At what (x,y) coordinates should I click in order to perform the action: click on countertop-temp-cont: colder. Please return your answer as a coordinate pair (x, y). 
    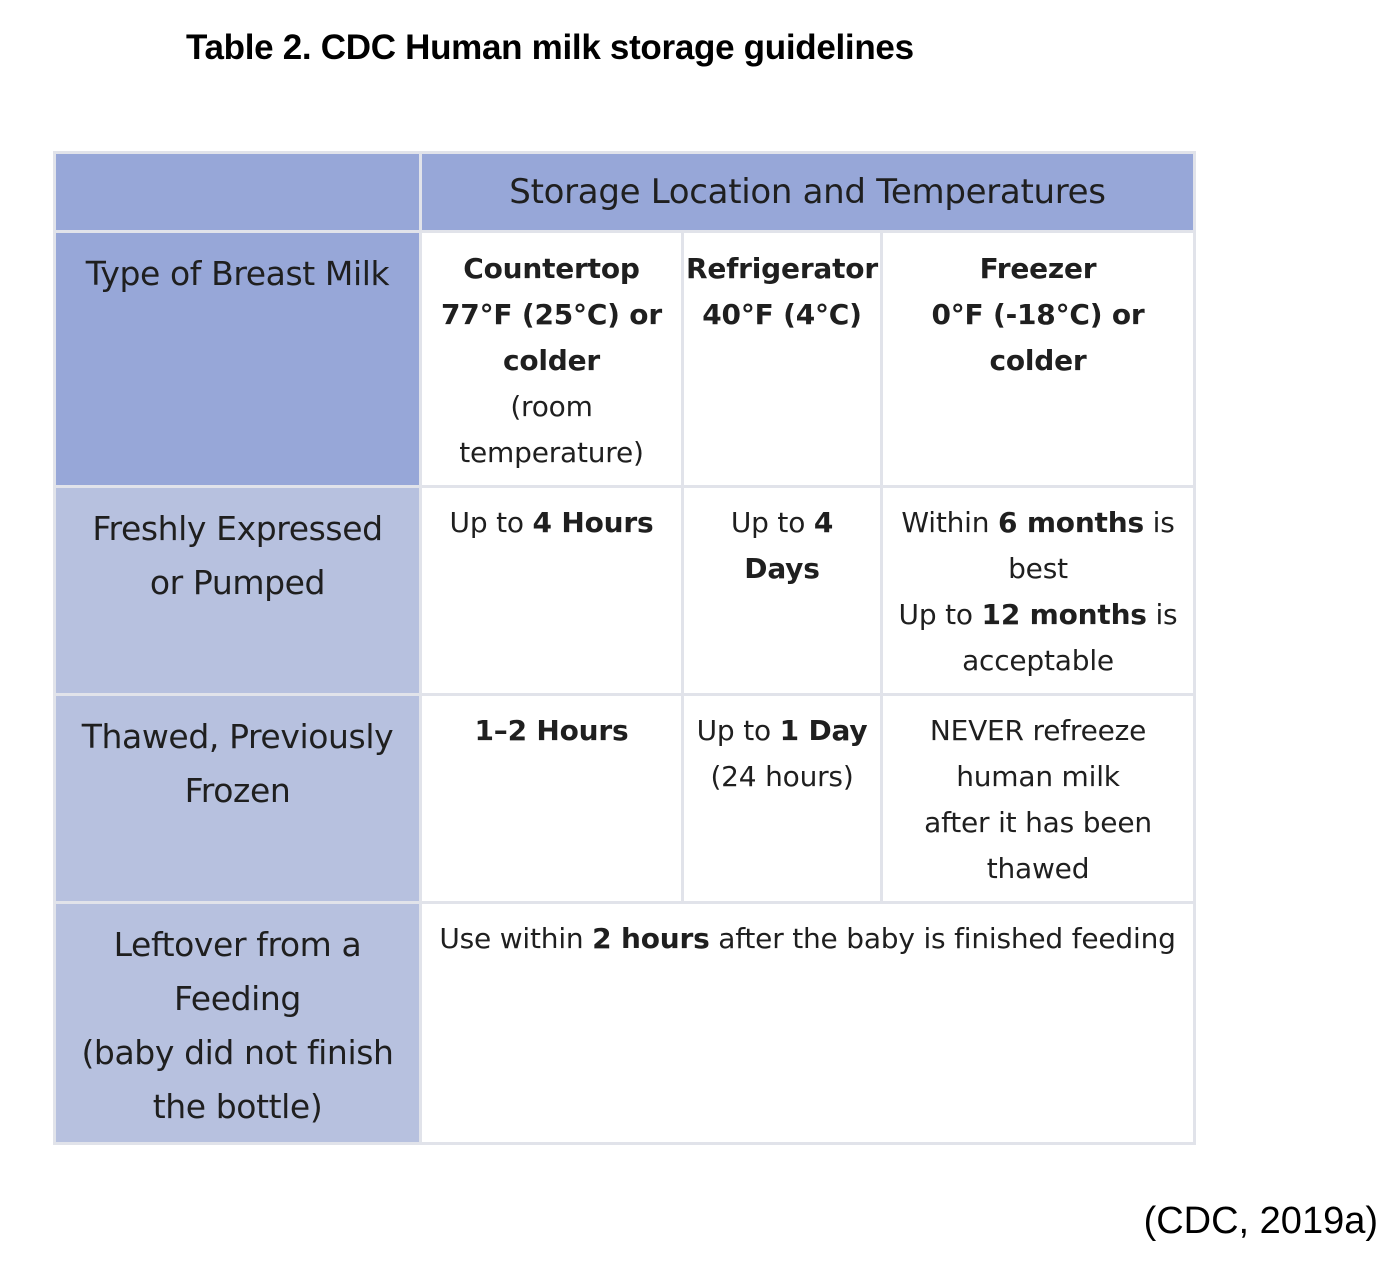
    Looking at the image, I should click on (551, 360).